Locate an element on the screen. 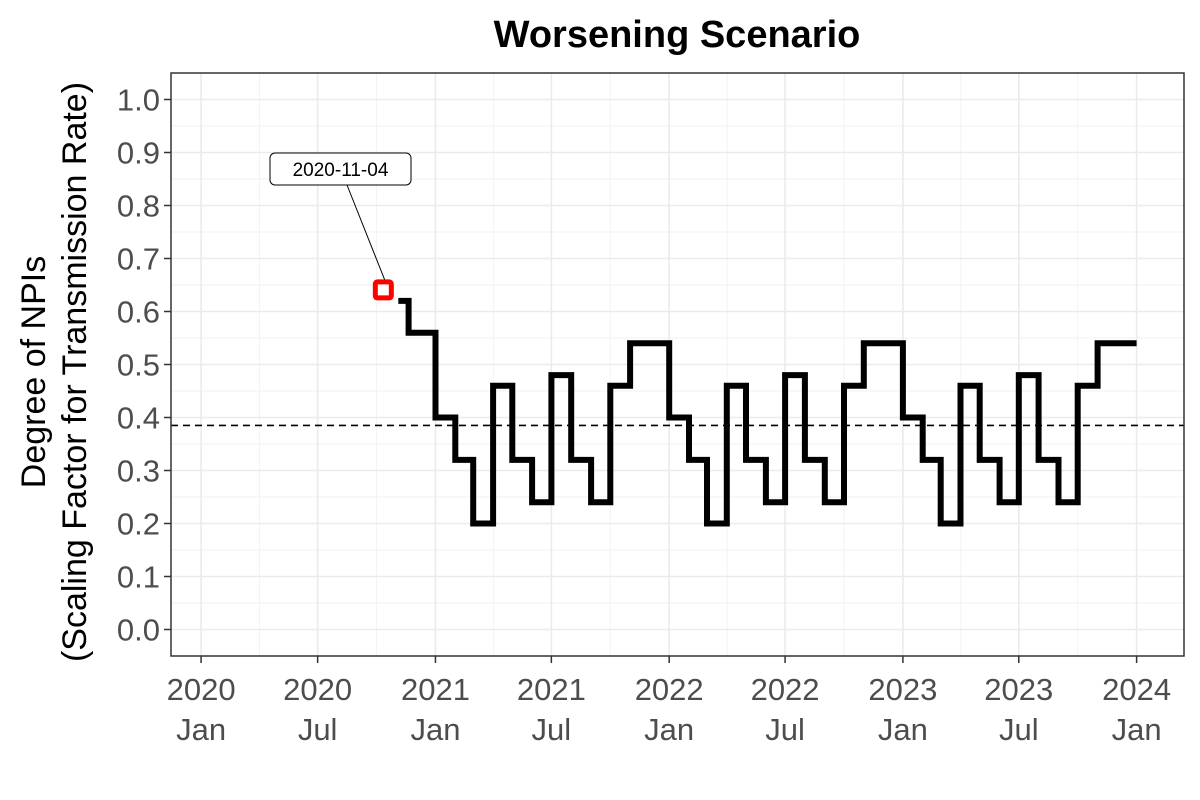 The width and height of the screenshot is (1200, 800). x-tick-label-year: 2024 is located at coordinates (1136, 689).